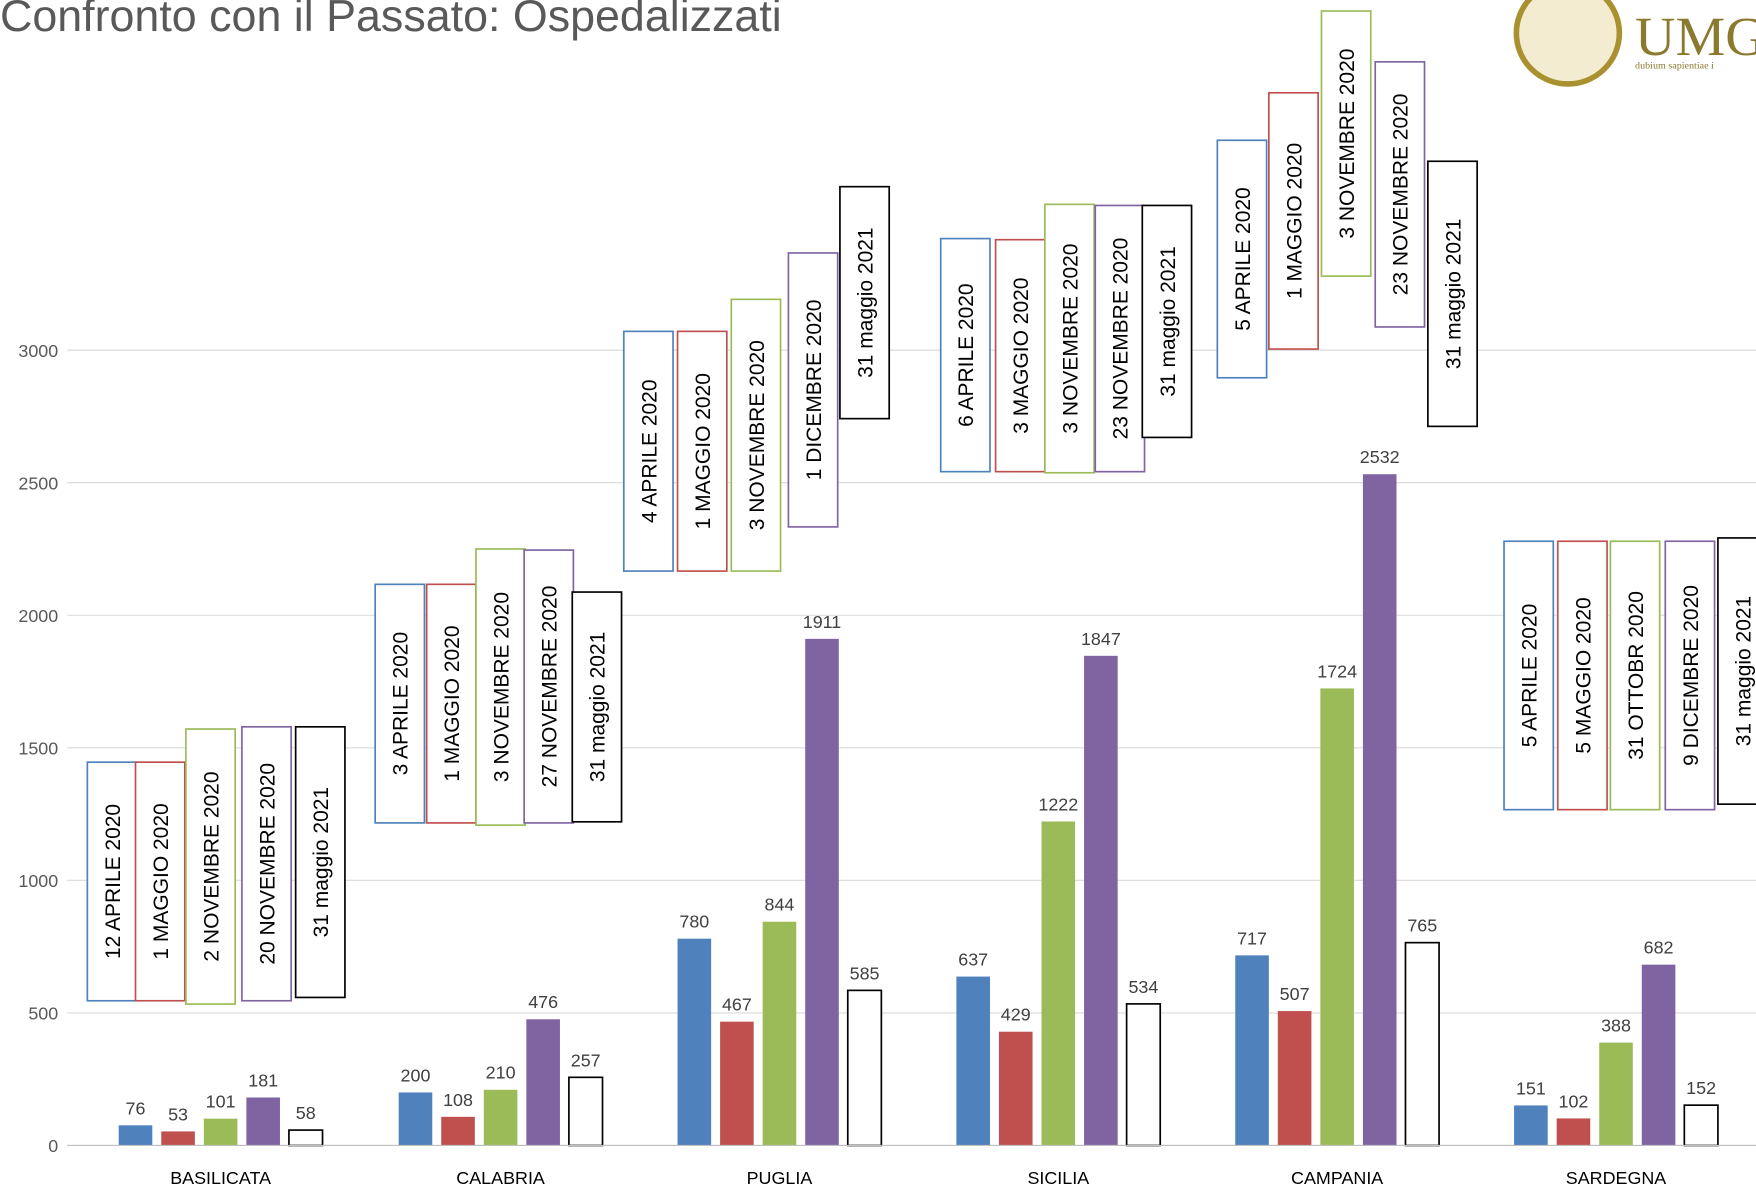  What do you see at coordinates (973, 960) in the screenshot?
I see `value-label: 637` at bounding box center [973, 960].